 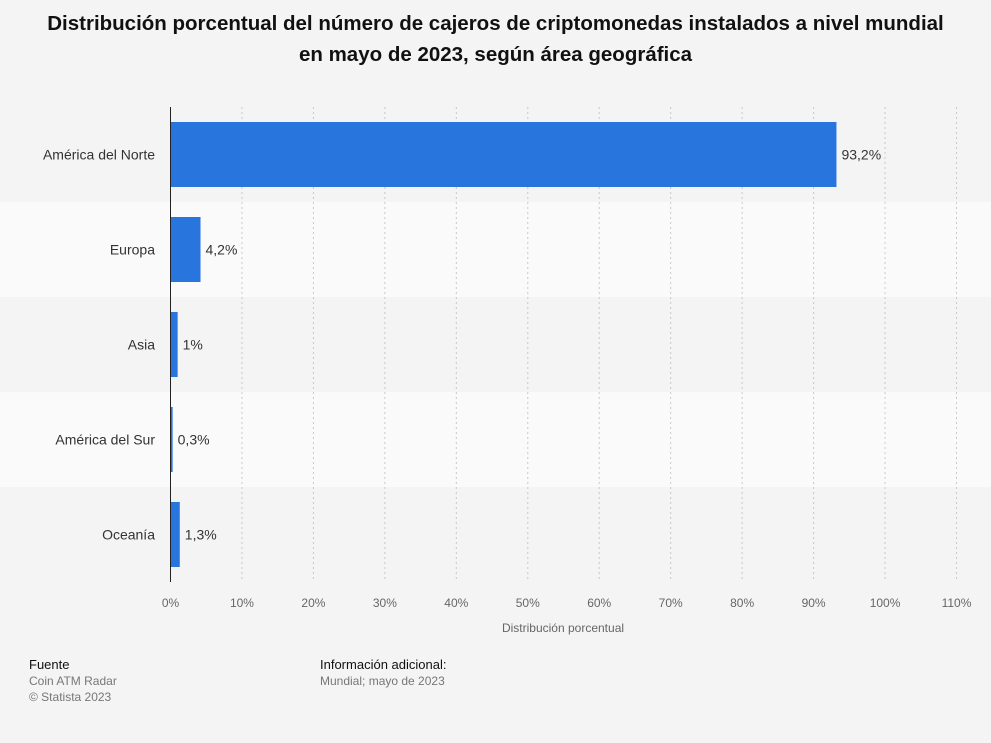 What do you see at coordinates (242, 603) in the screenshot?
I see `x-tick-label: 10%` at bounding box center [242, 603].